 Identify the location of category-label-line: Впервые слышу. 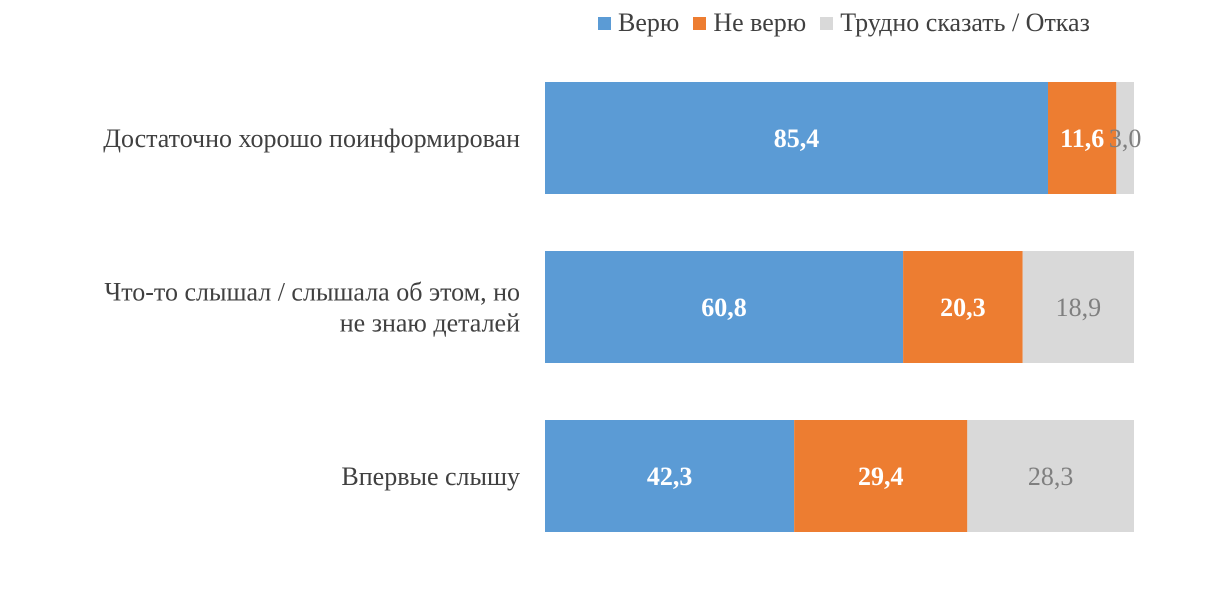
(430, 476).